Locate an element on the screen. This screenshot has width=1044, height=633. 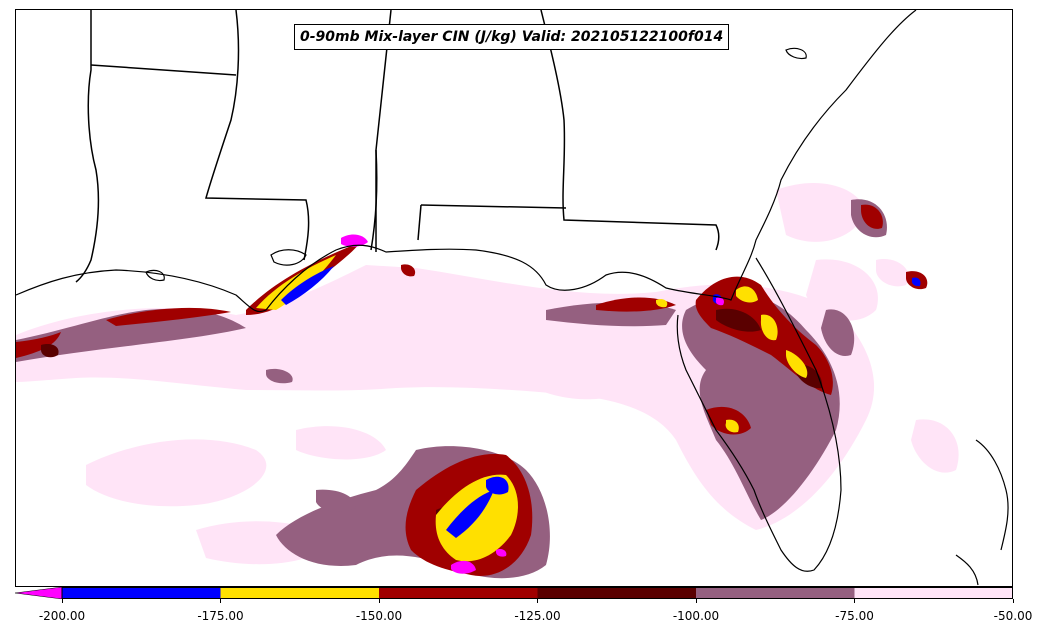
colorbar-segments is located at coordinates (537, 593).